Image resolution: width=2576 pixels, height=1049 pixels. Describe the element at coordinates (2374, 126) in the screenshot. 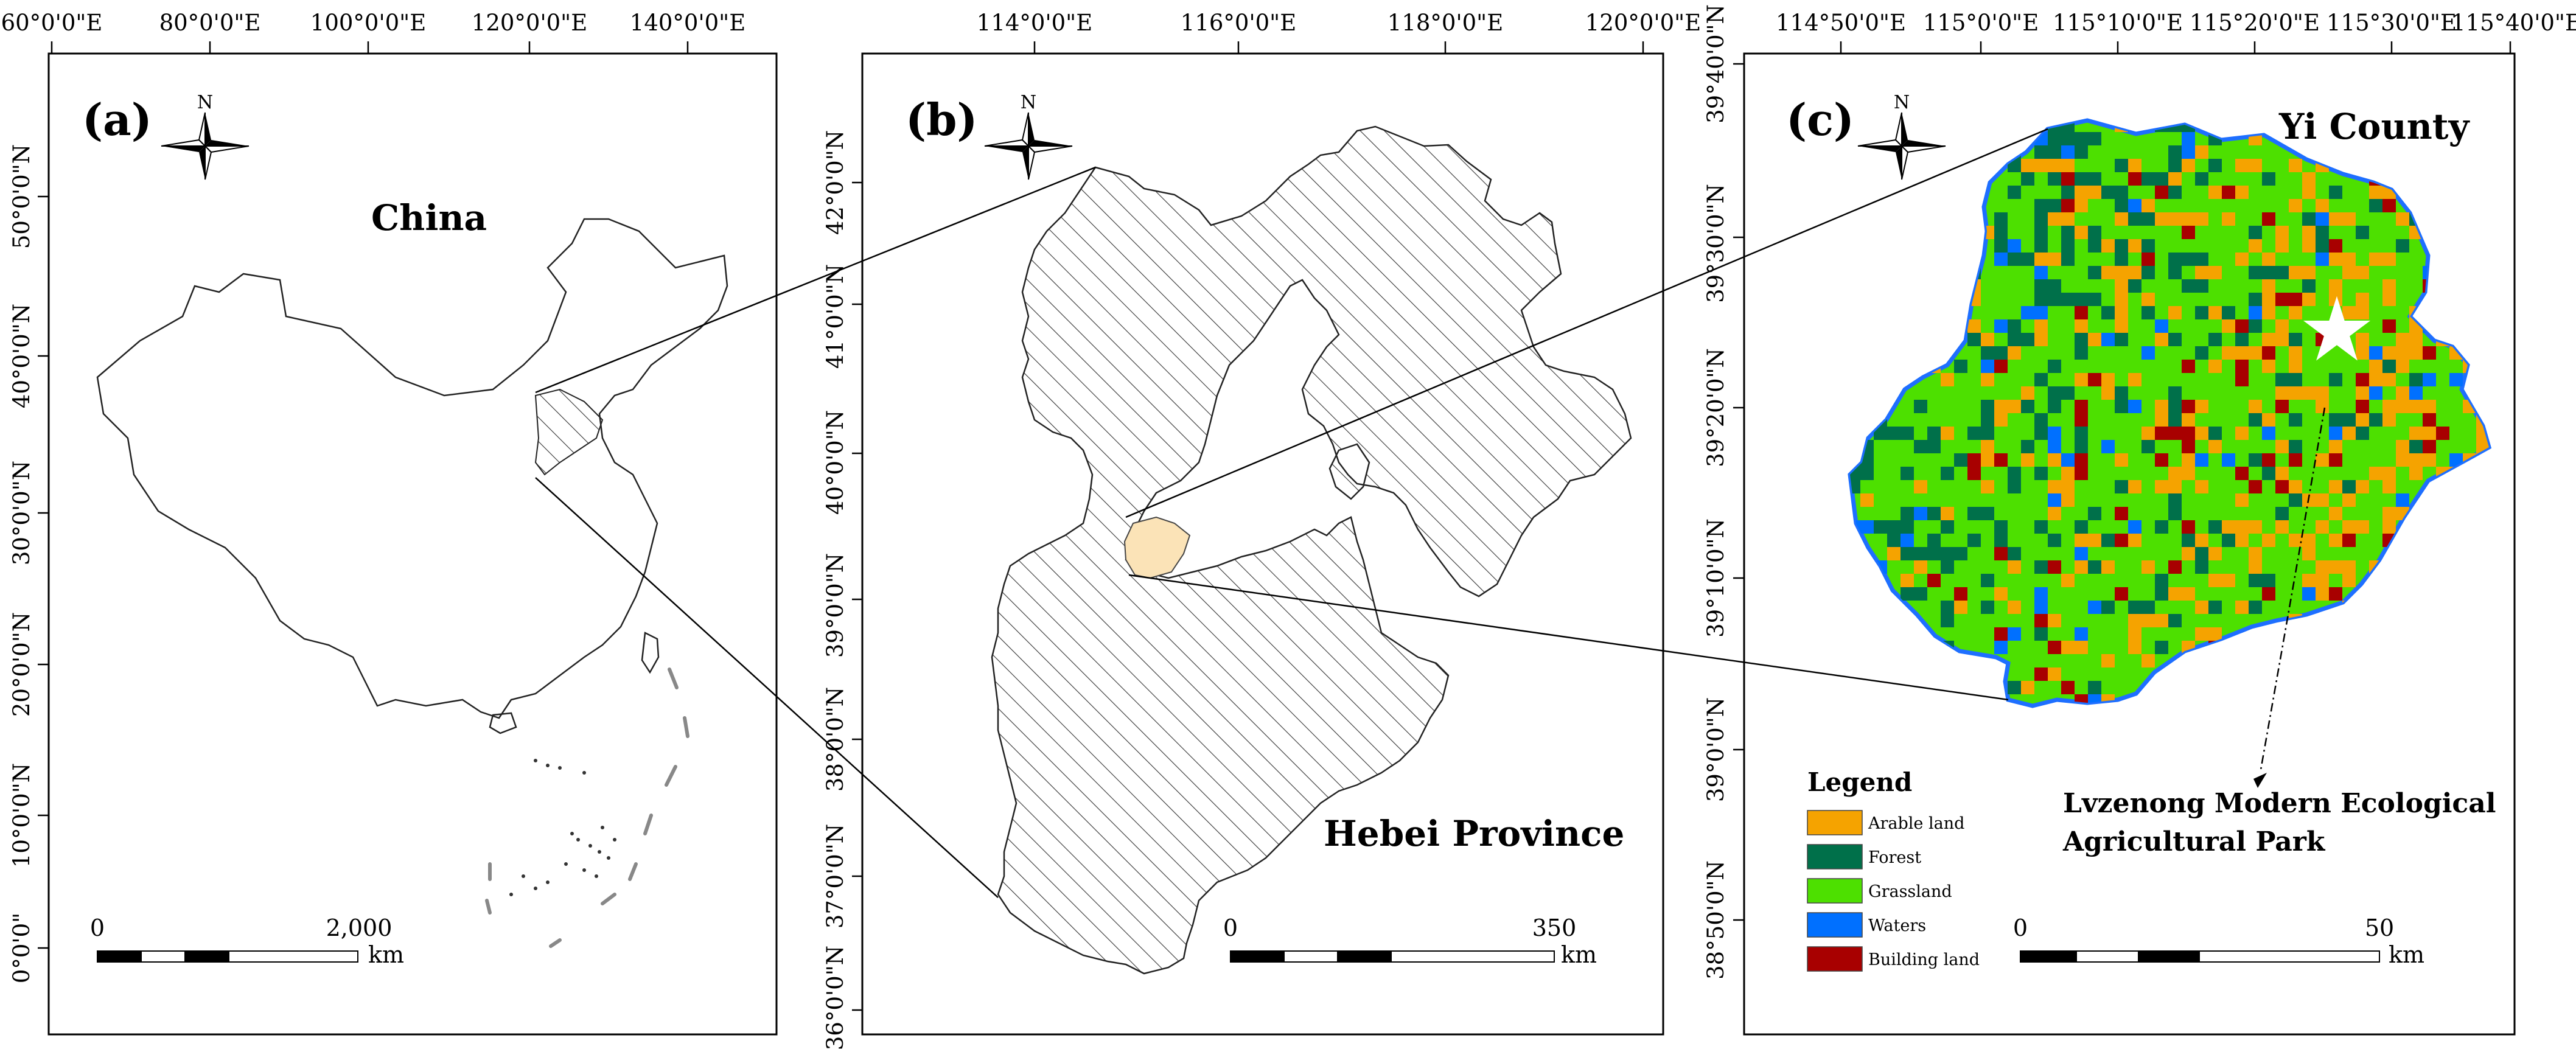

I see `yi-county-title: Yi County` at that location.